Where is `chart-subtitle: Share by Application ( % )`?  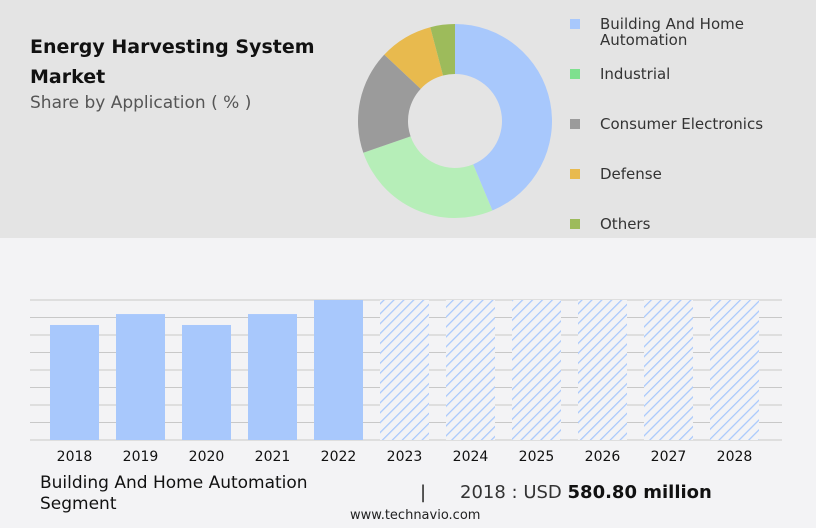 chart-subtitle: Share by Application ( % ) is located at coordinates (141, 103).